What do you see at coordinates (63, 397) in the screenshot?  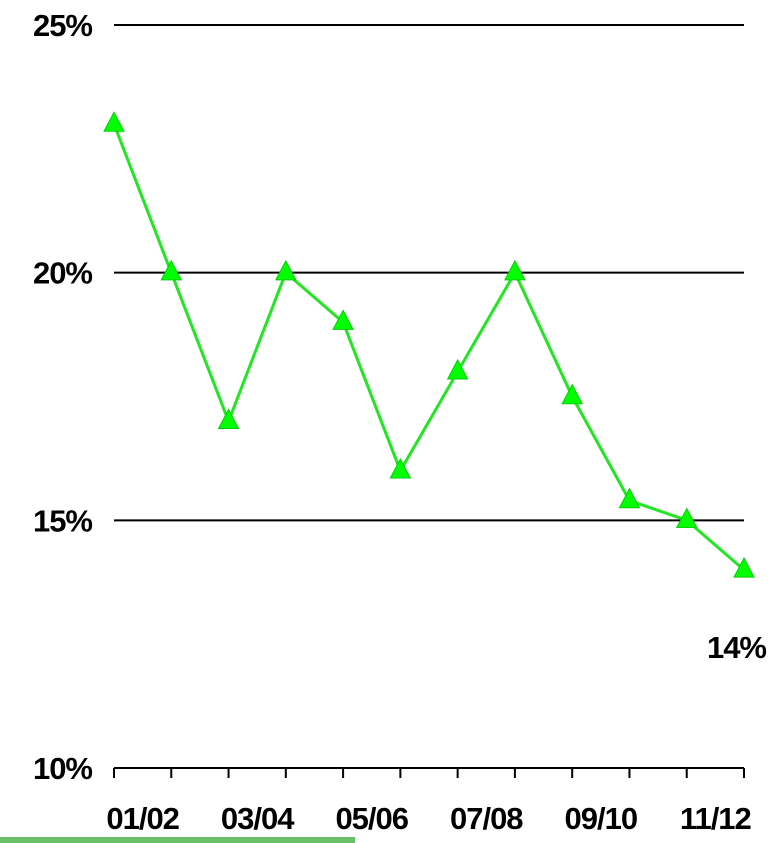 I see `y-tick-labels: 10% 15% 20% 25%` at bounding box center [63, 397].